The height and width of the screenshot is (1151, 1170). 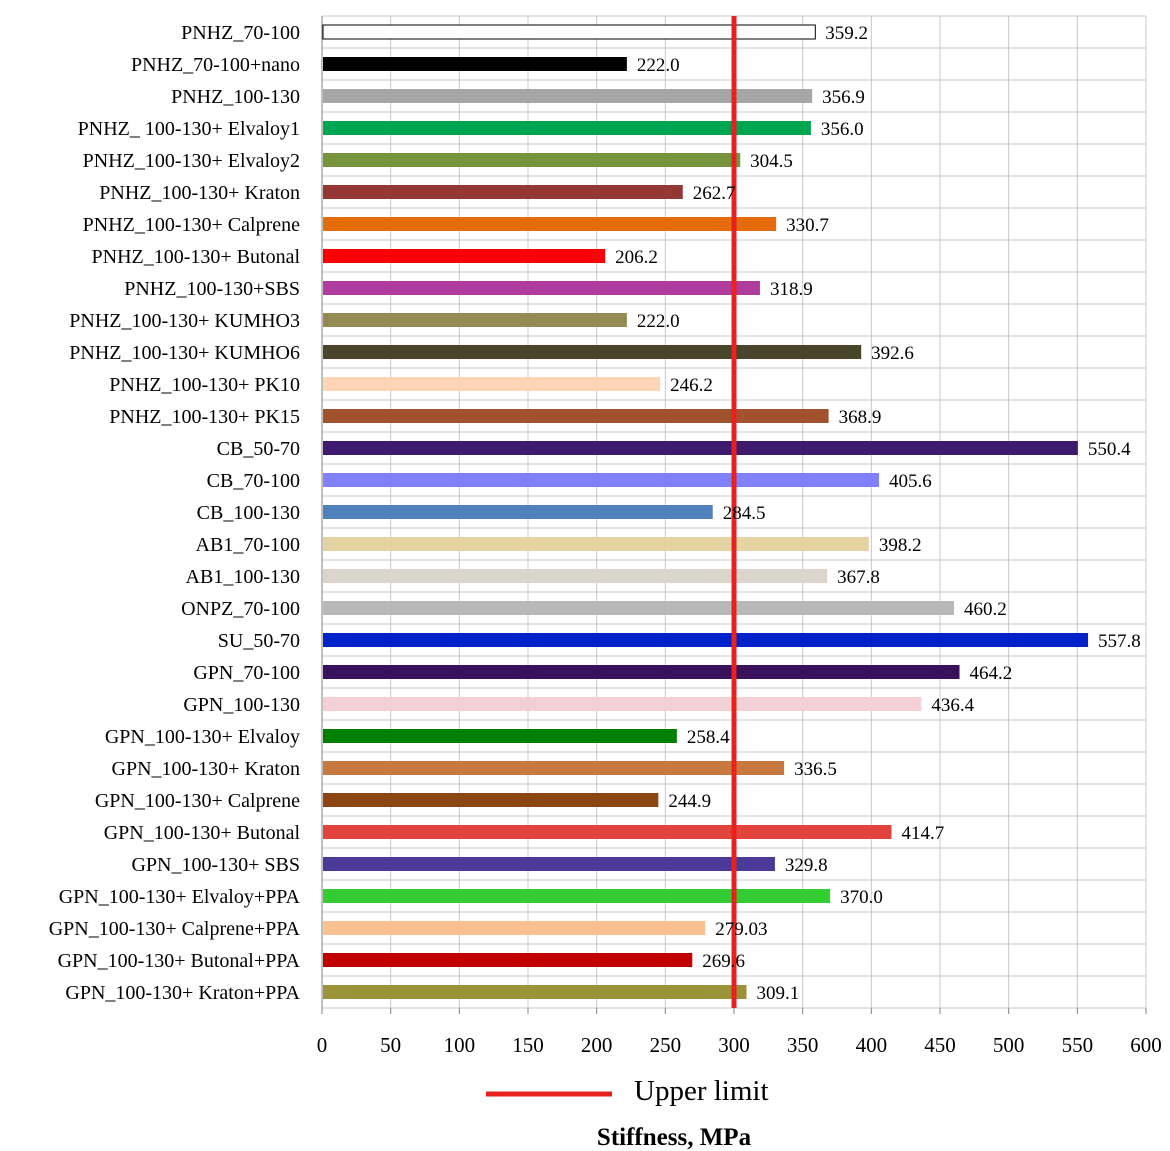 I want to click on category-label: PNHZ_70-100, so click(x=240, y=33).